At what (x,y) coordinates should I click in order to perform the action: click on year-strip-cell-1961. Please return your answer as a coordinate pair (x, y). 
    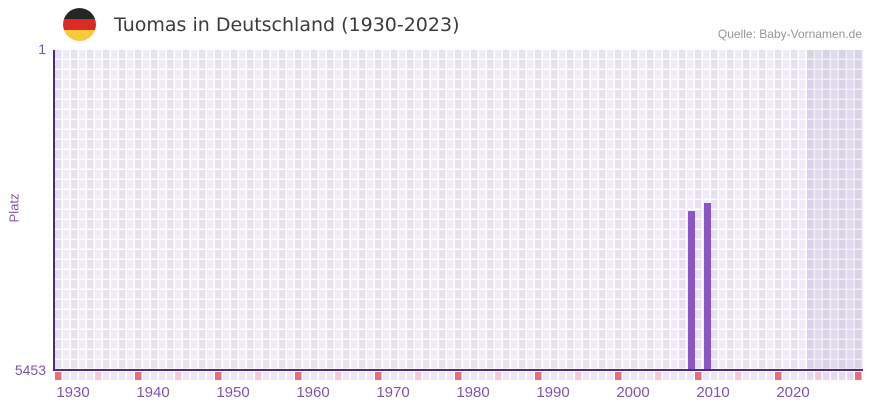
    Looking at the image, I should click on (307, 376).